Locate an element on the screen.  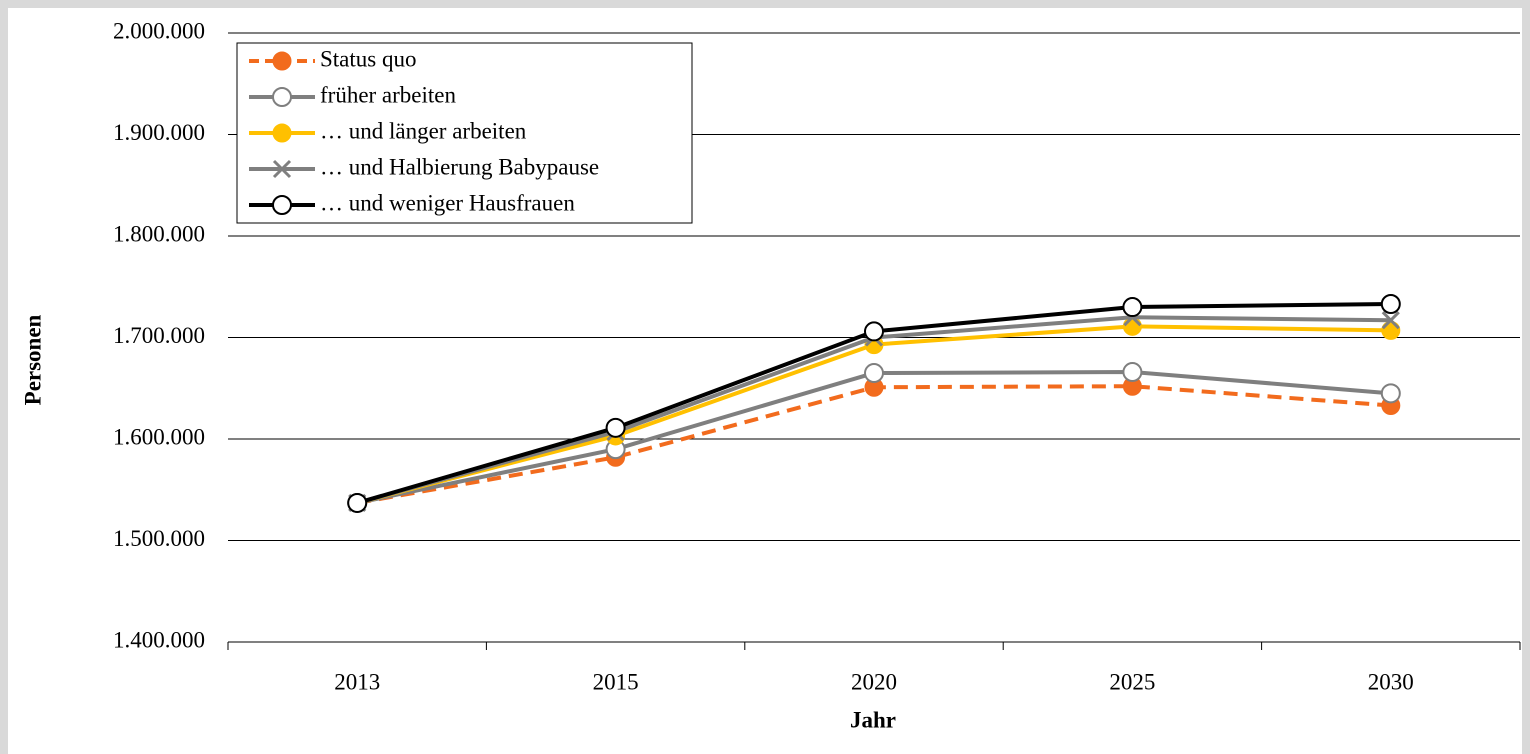
legend-label: früher arbeiten is located at coordinates (388, 94).